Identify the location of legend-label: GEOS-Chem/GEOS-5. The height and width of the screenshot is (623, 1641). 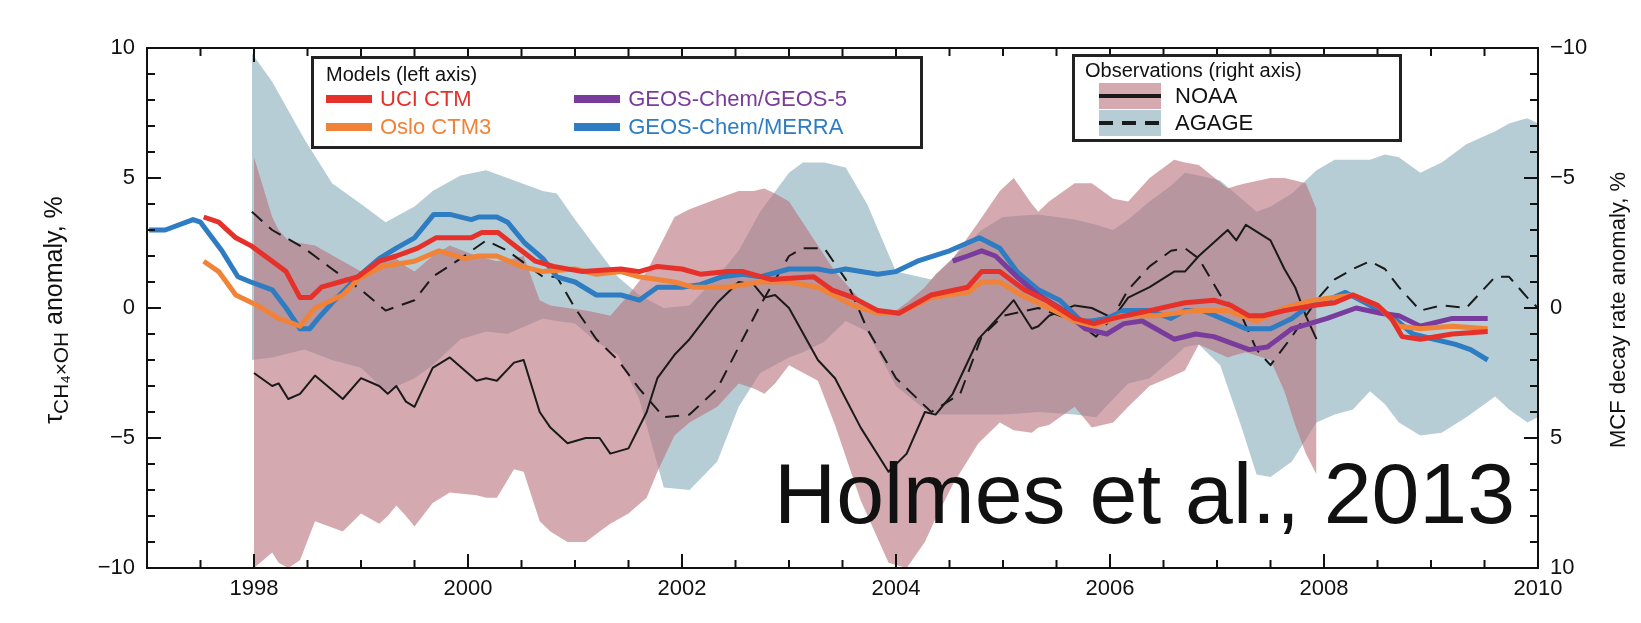
(738, 99).